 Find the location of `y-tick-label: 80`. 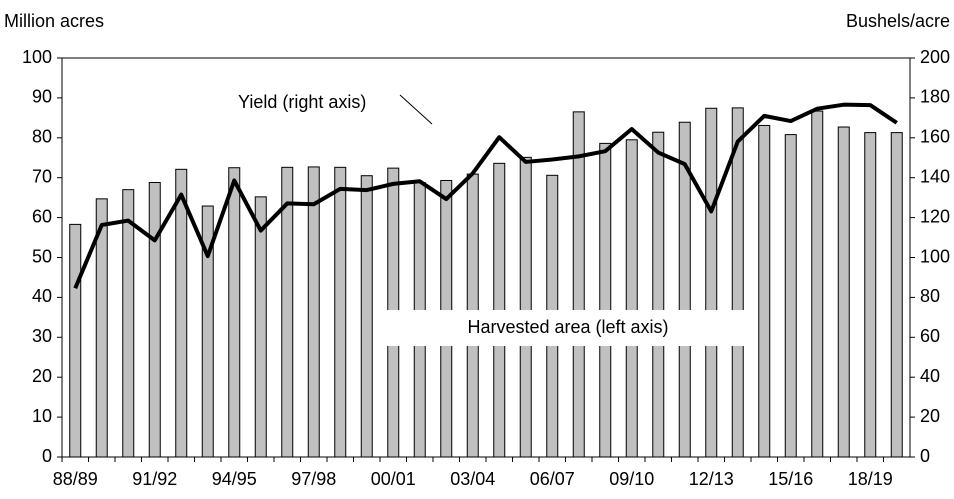

y-tick-label: 80 is located at coordinates (42, 137).